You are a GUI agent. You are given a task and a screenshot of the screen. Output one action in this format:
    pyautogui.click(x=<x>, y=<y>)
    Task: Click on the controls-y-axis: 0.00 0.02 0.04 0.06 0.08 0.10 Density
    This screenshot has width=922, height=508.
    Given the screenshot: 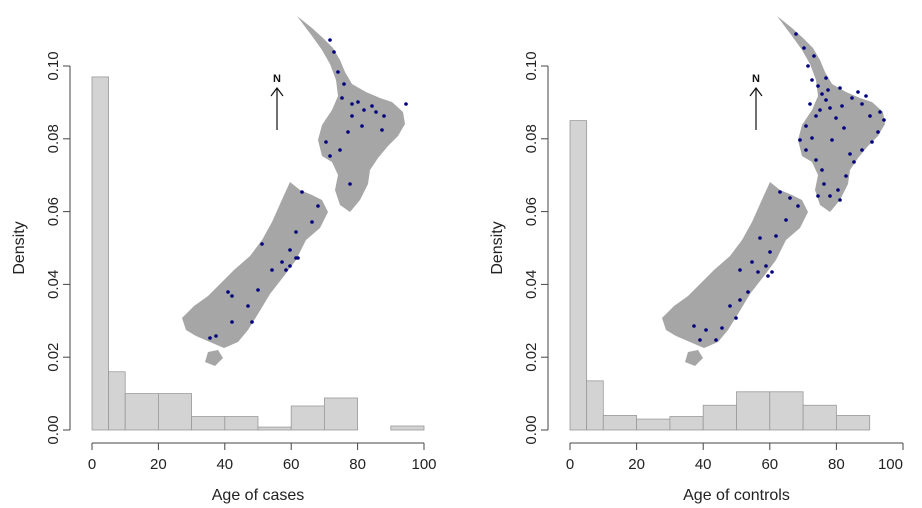 What is the action you would take?
    pyautogui.click(x=519, y=248)
    